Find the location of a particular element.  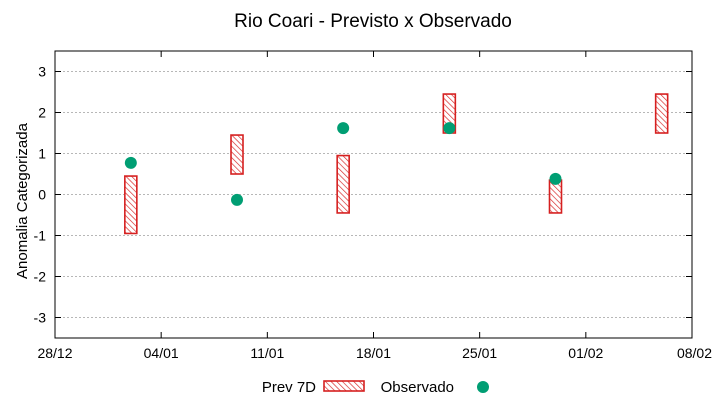

y-tick-label: -2 is located at coordinates (40, 277).